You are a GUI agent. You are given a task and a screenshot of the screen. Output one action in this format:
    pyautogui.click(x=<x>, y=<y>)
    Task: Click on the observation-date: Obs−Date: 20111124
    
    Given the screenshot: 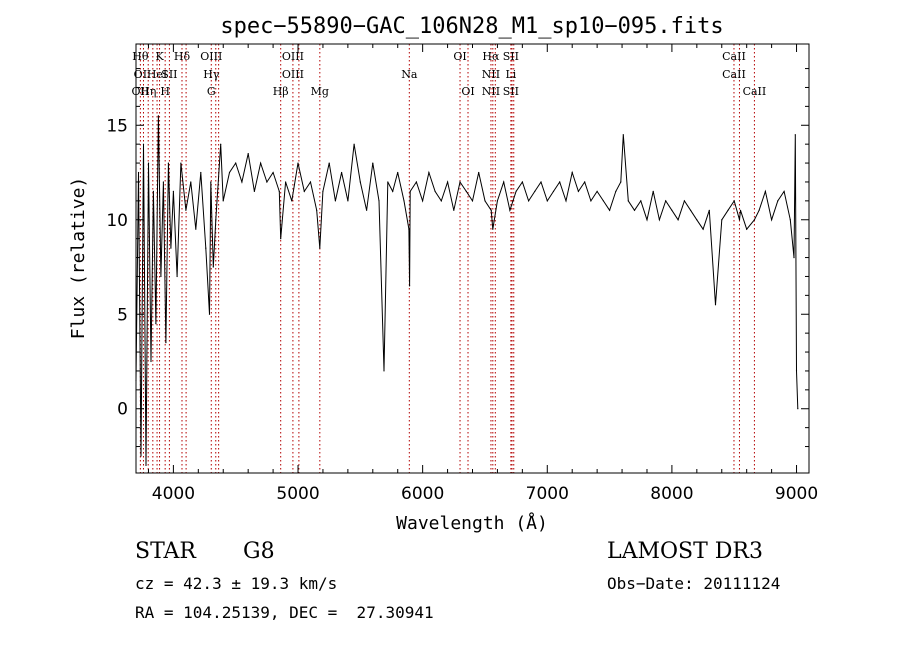 What is the action you would take?
    pyautogui.click(x=694, y=583)
    